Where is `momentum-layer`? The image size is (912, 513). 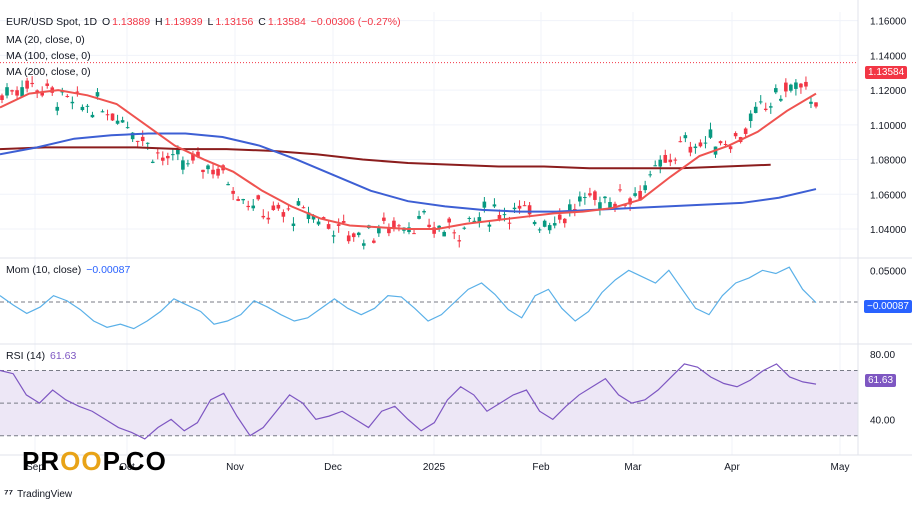
momentum-layer is located at coordinates (429, 298).